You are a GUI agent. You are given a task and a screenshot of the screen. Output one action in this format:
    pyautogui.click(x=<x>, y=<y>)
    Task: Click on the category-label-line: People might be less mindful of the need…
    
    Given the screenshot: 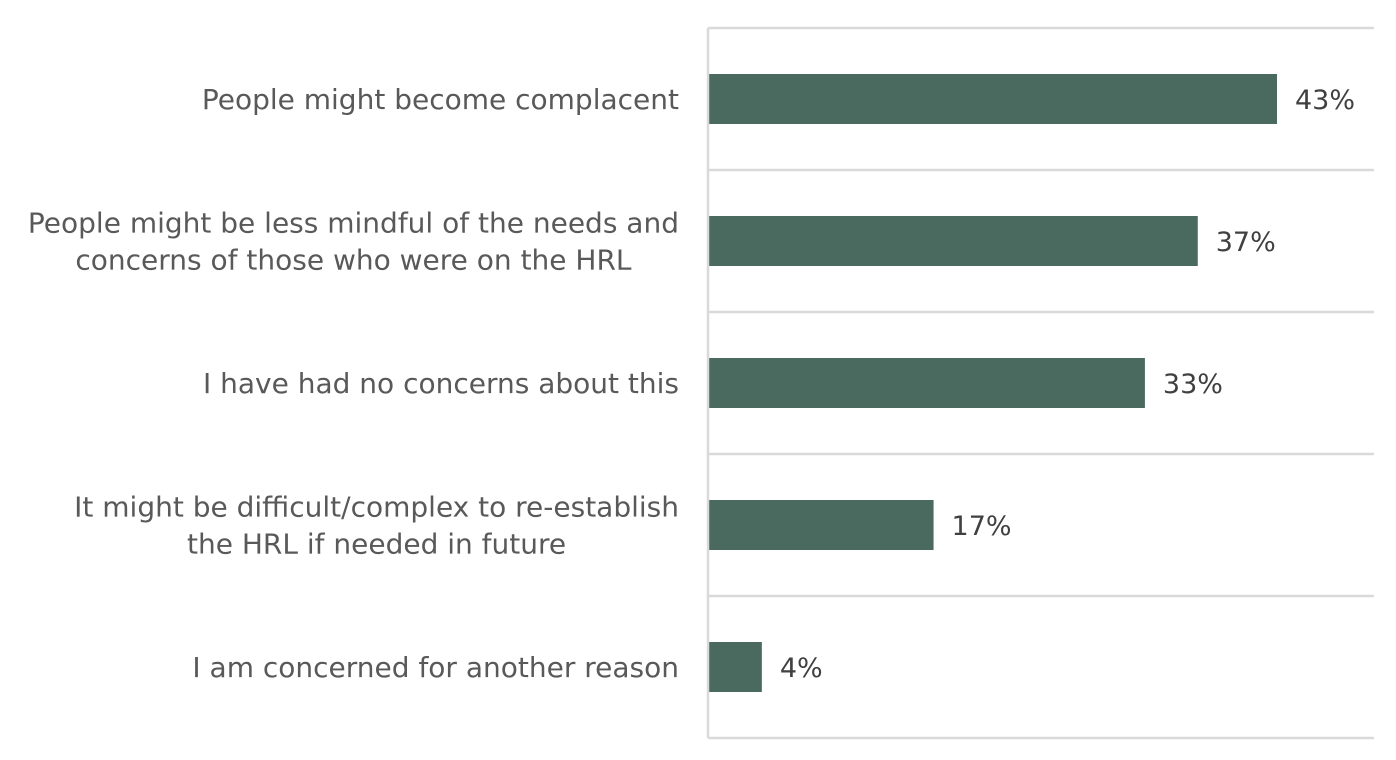 What is the action you would take?
    pyautogui.click(x=353, y=223)
    